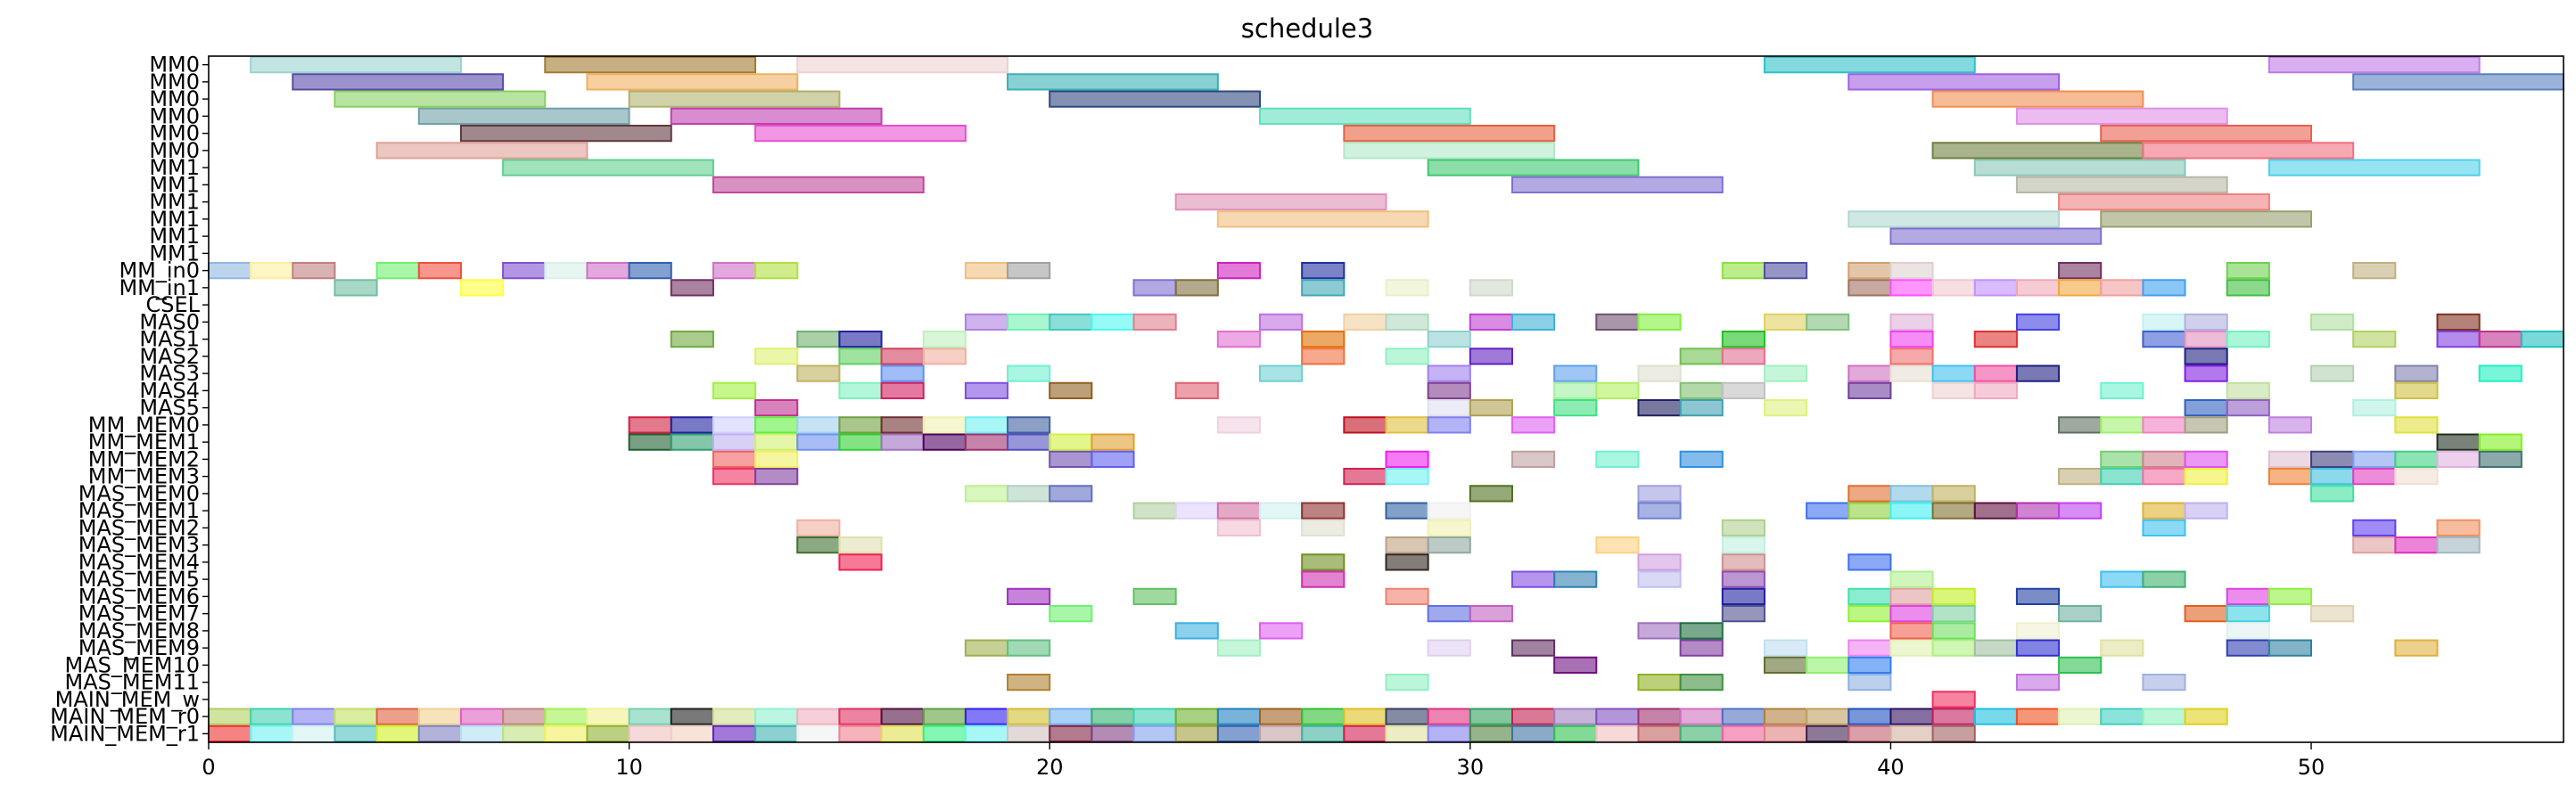 This screenshot has width=2576, height=802. What do you see at coordinates (127, 699) in the screenshot?
I see `row-label: MAIN_MEM_w` at bounding box center [127, 699].